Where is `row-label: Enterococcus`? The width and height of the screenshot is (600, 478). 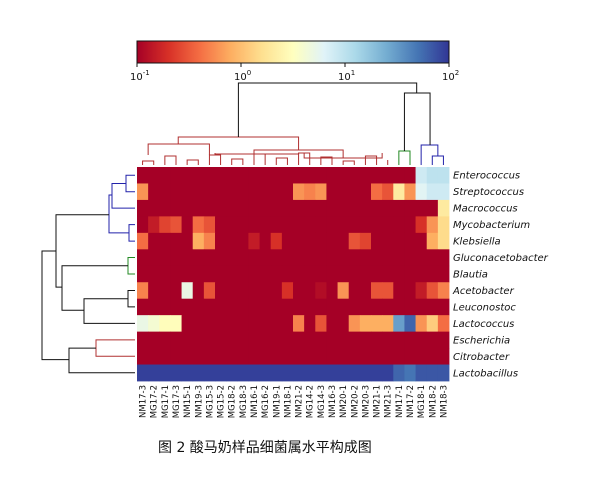 row-label: Enterococcus is located at coordinates (486, 176).